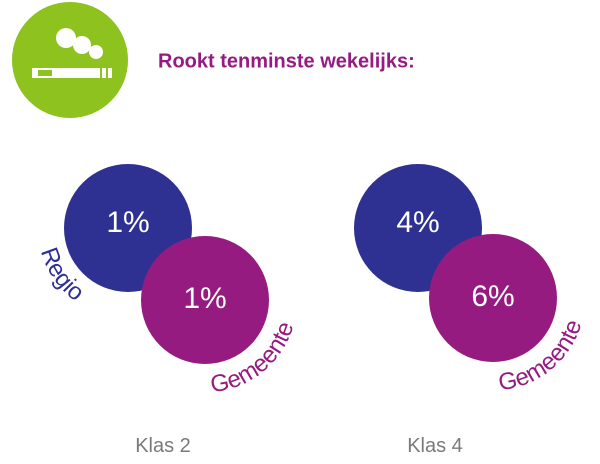 This screenshot has width=600, height=464. What do you see at coordinates (417, 222) in the screenshot?
I see `regio-value: 4%` at bounding box center [417, 222].